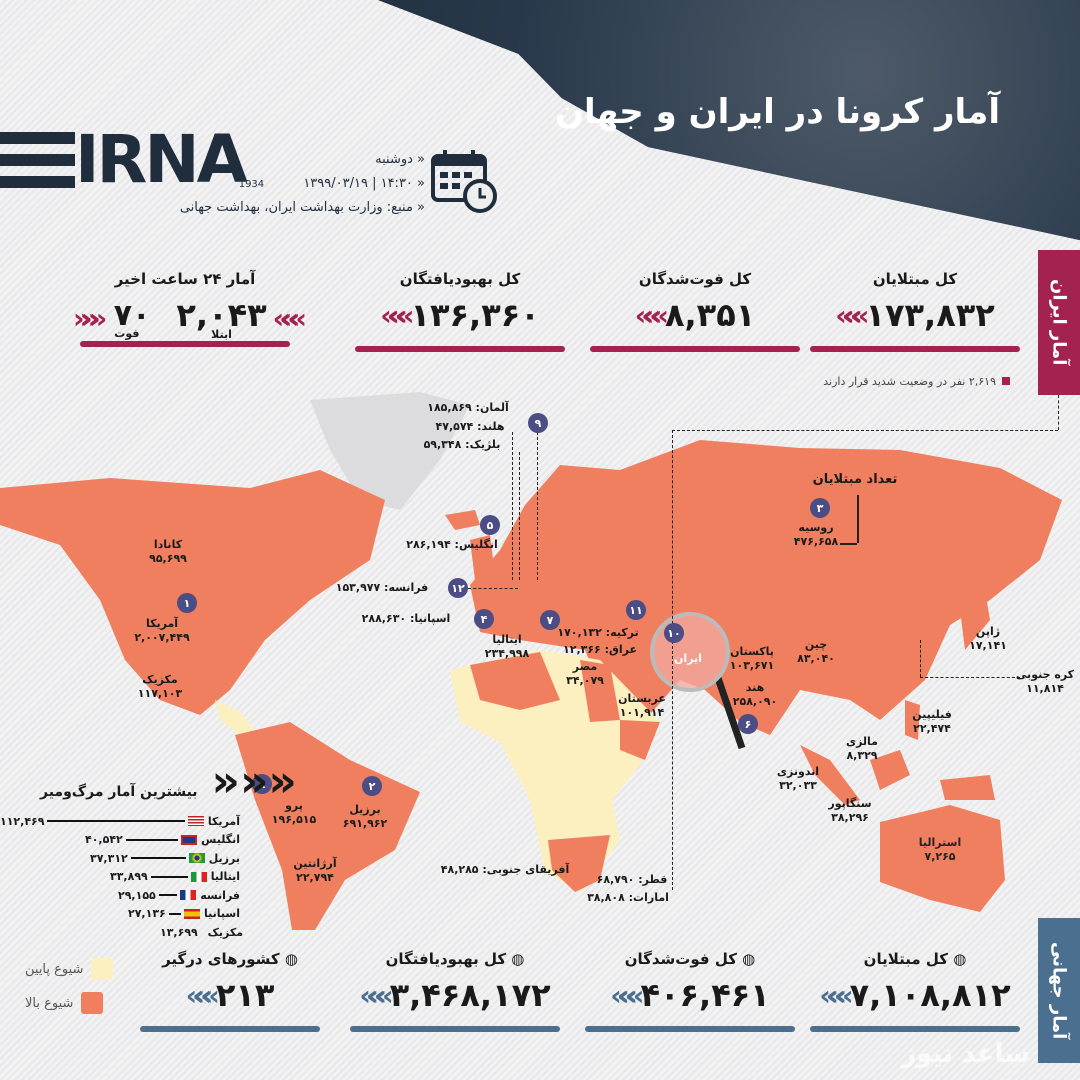  What do you see at coordinates (1059, 990) in the screenshot?
I see `world-side-label: آمار جهانی` at bounding box center [1059, 990].